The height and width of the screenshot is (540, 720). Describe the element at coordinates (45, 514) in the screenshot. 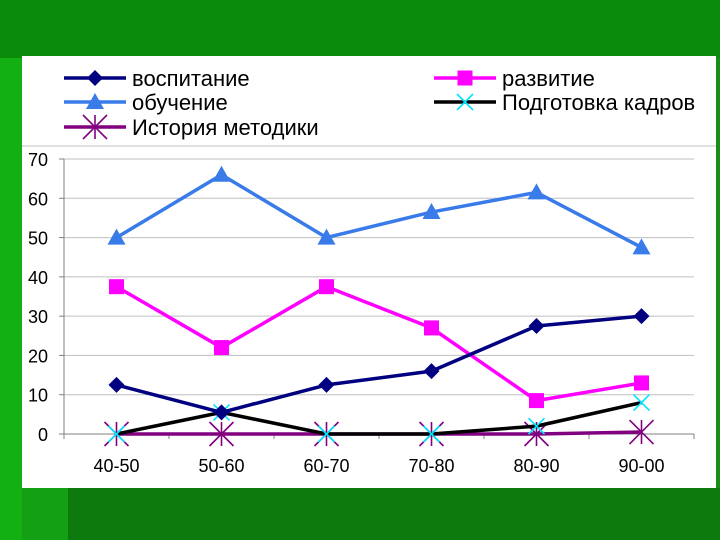

I see `background-band-left-lower` at that location.